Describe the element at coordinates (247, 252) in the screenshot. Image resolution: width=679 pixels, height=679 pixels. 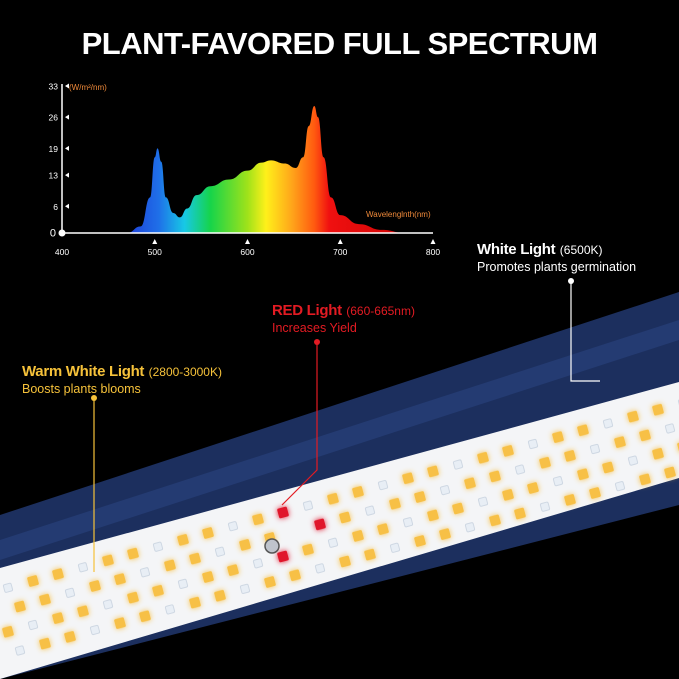
I see `x-tick-label: 600` at that location.